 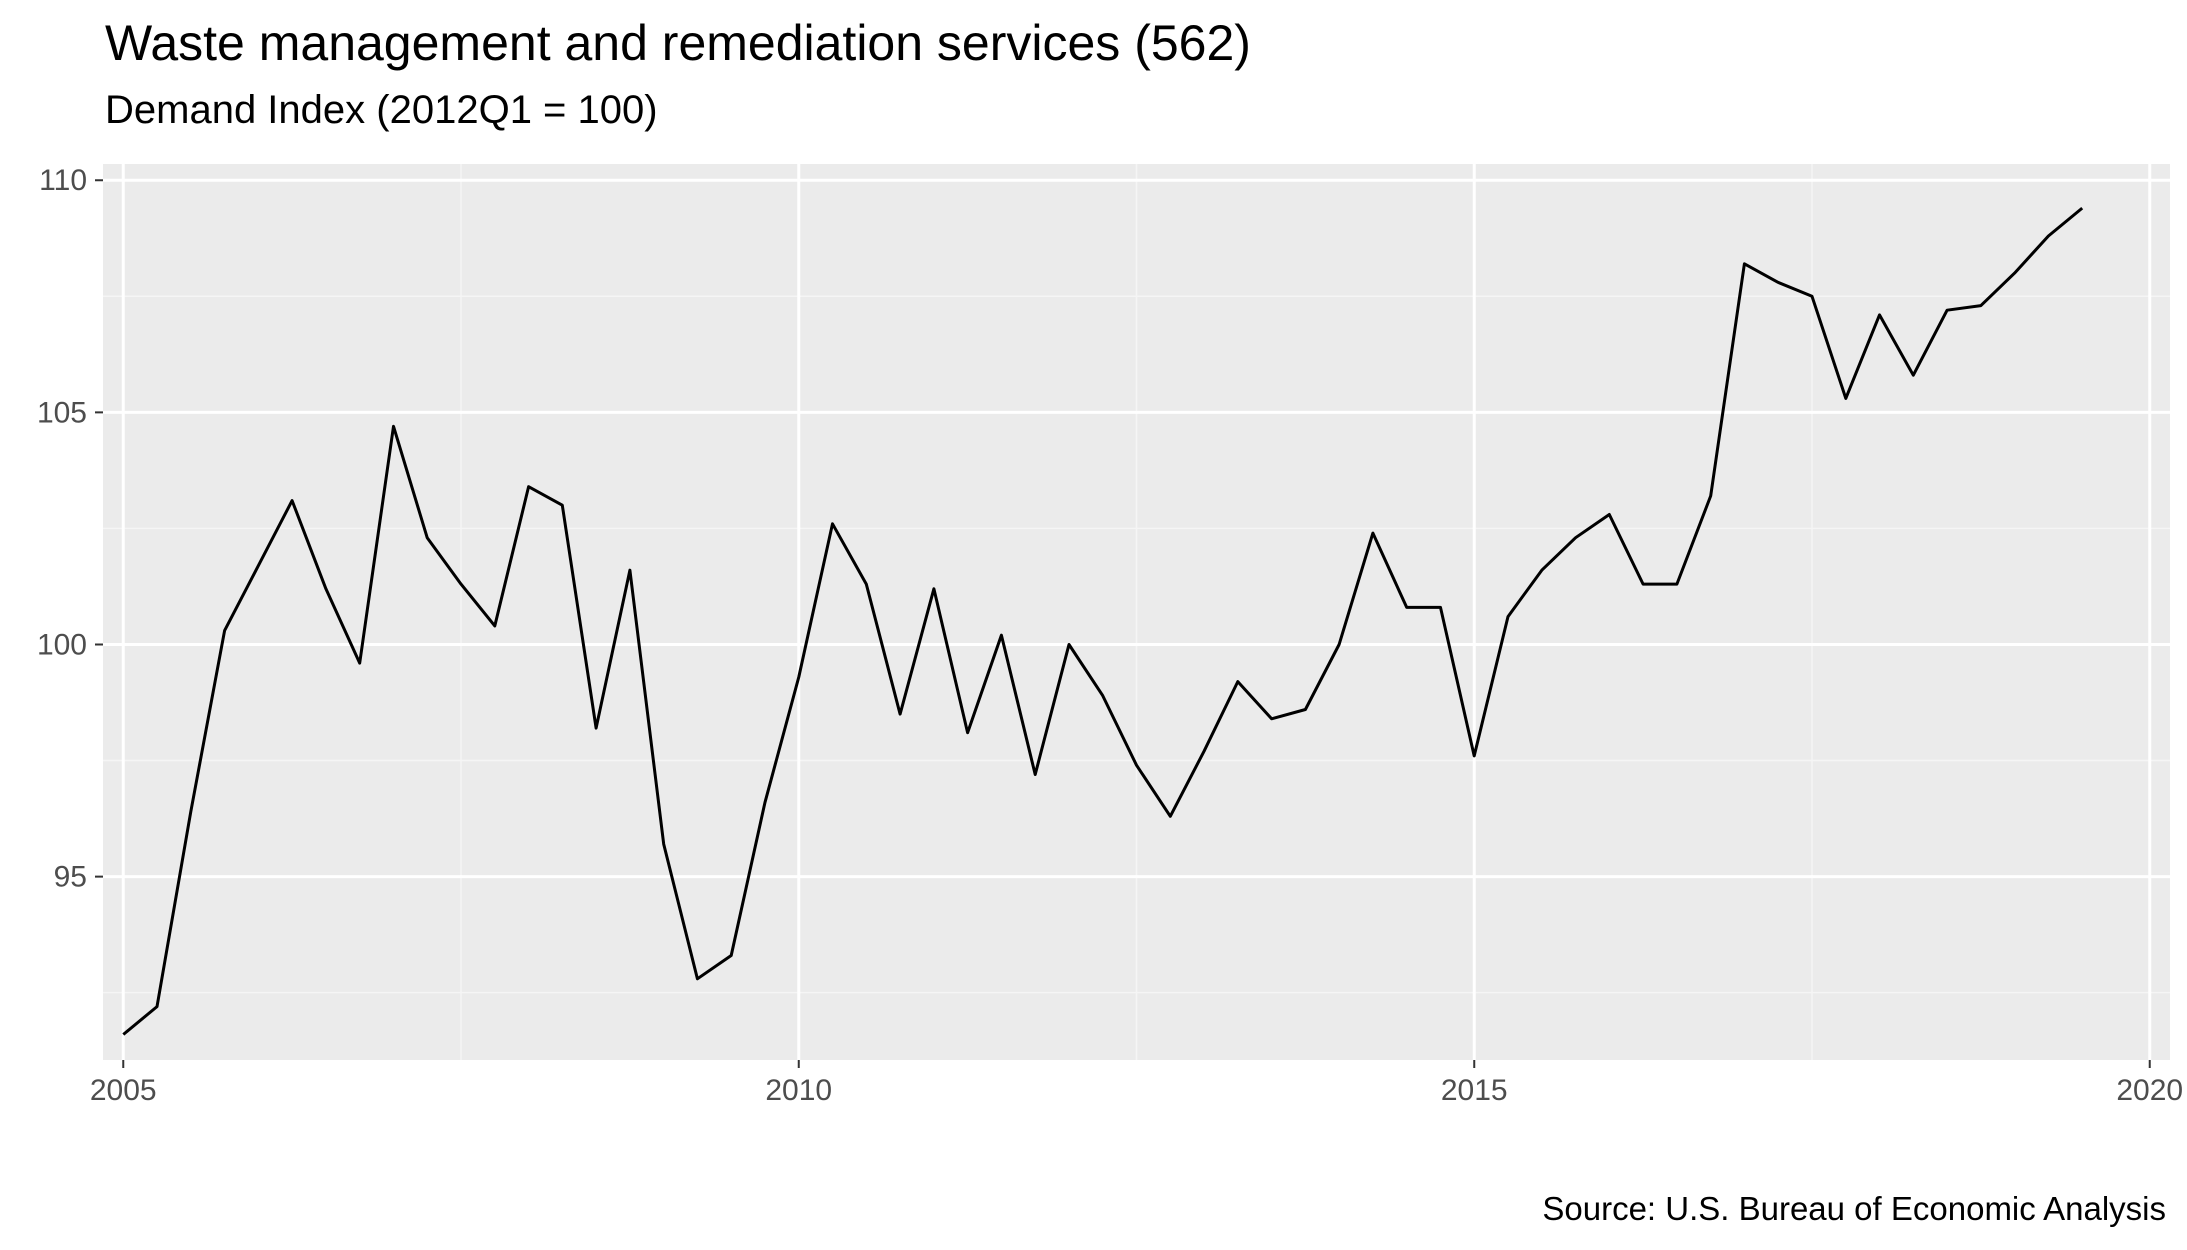 I want to click on y-tick-label: 110, so click(x=63, y=180).